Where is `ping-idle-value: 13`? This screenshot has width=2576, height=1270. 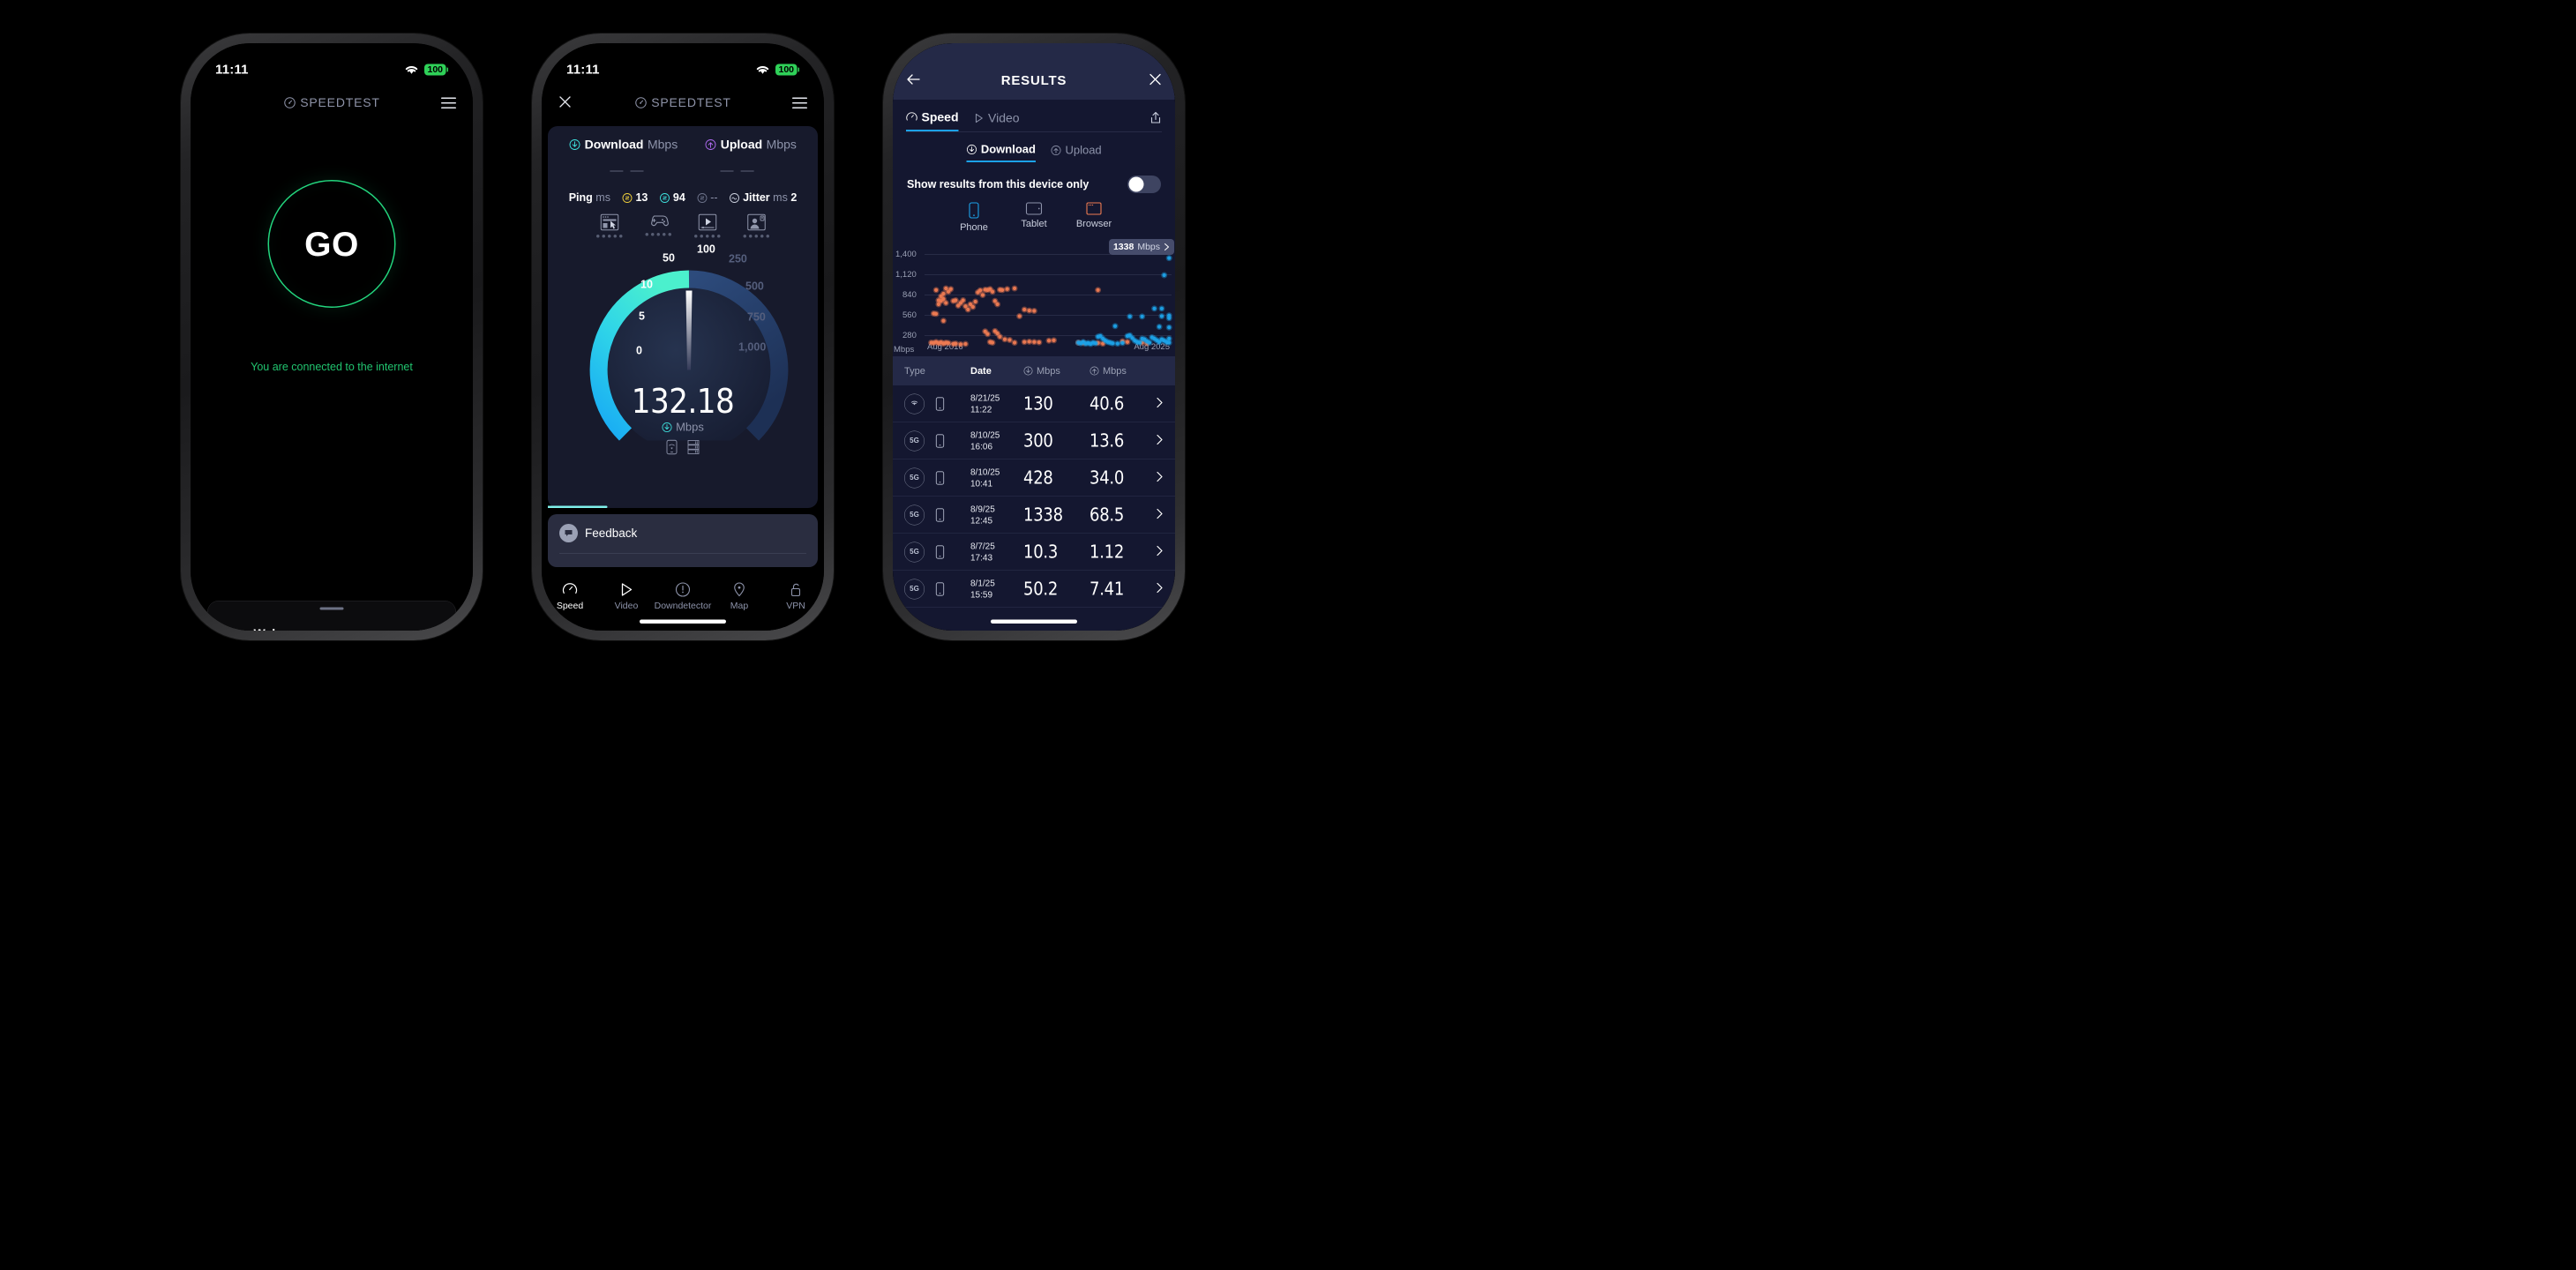
ping-idle-value: 13 is located at coordinates (642, 197).